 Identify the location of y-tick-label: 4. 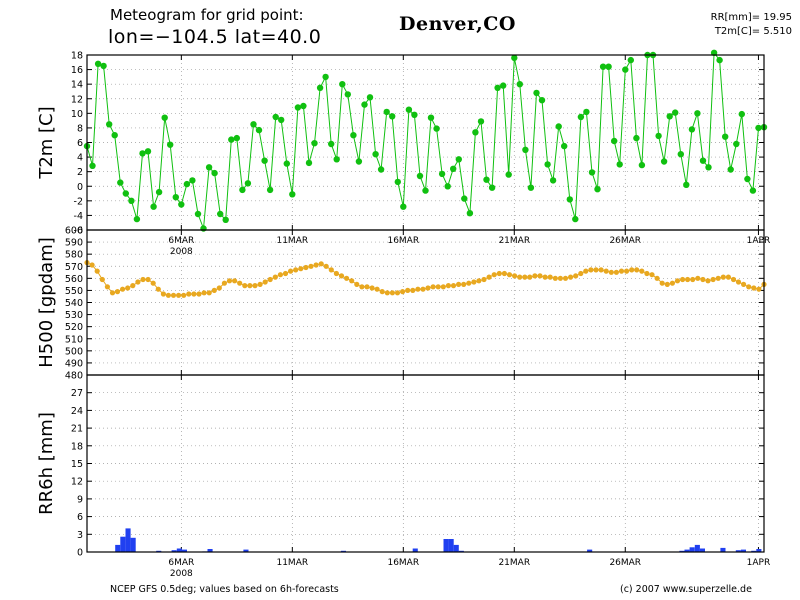
(80, 158).